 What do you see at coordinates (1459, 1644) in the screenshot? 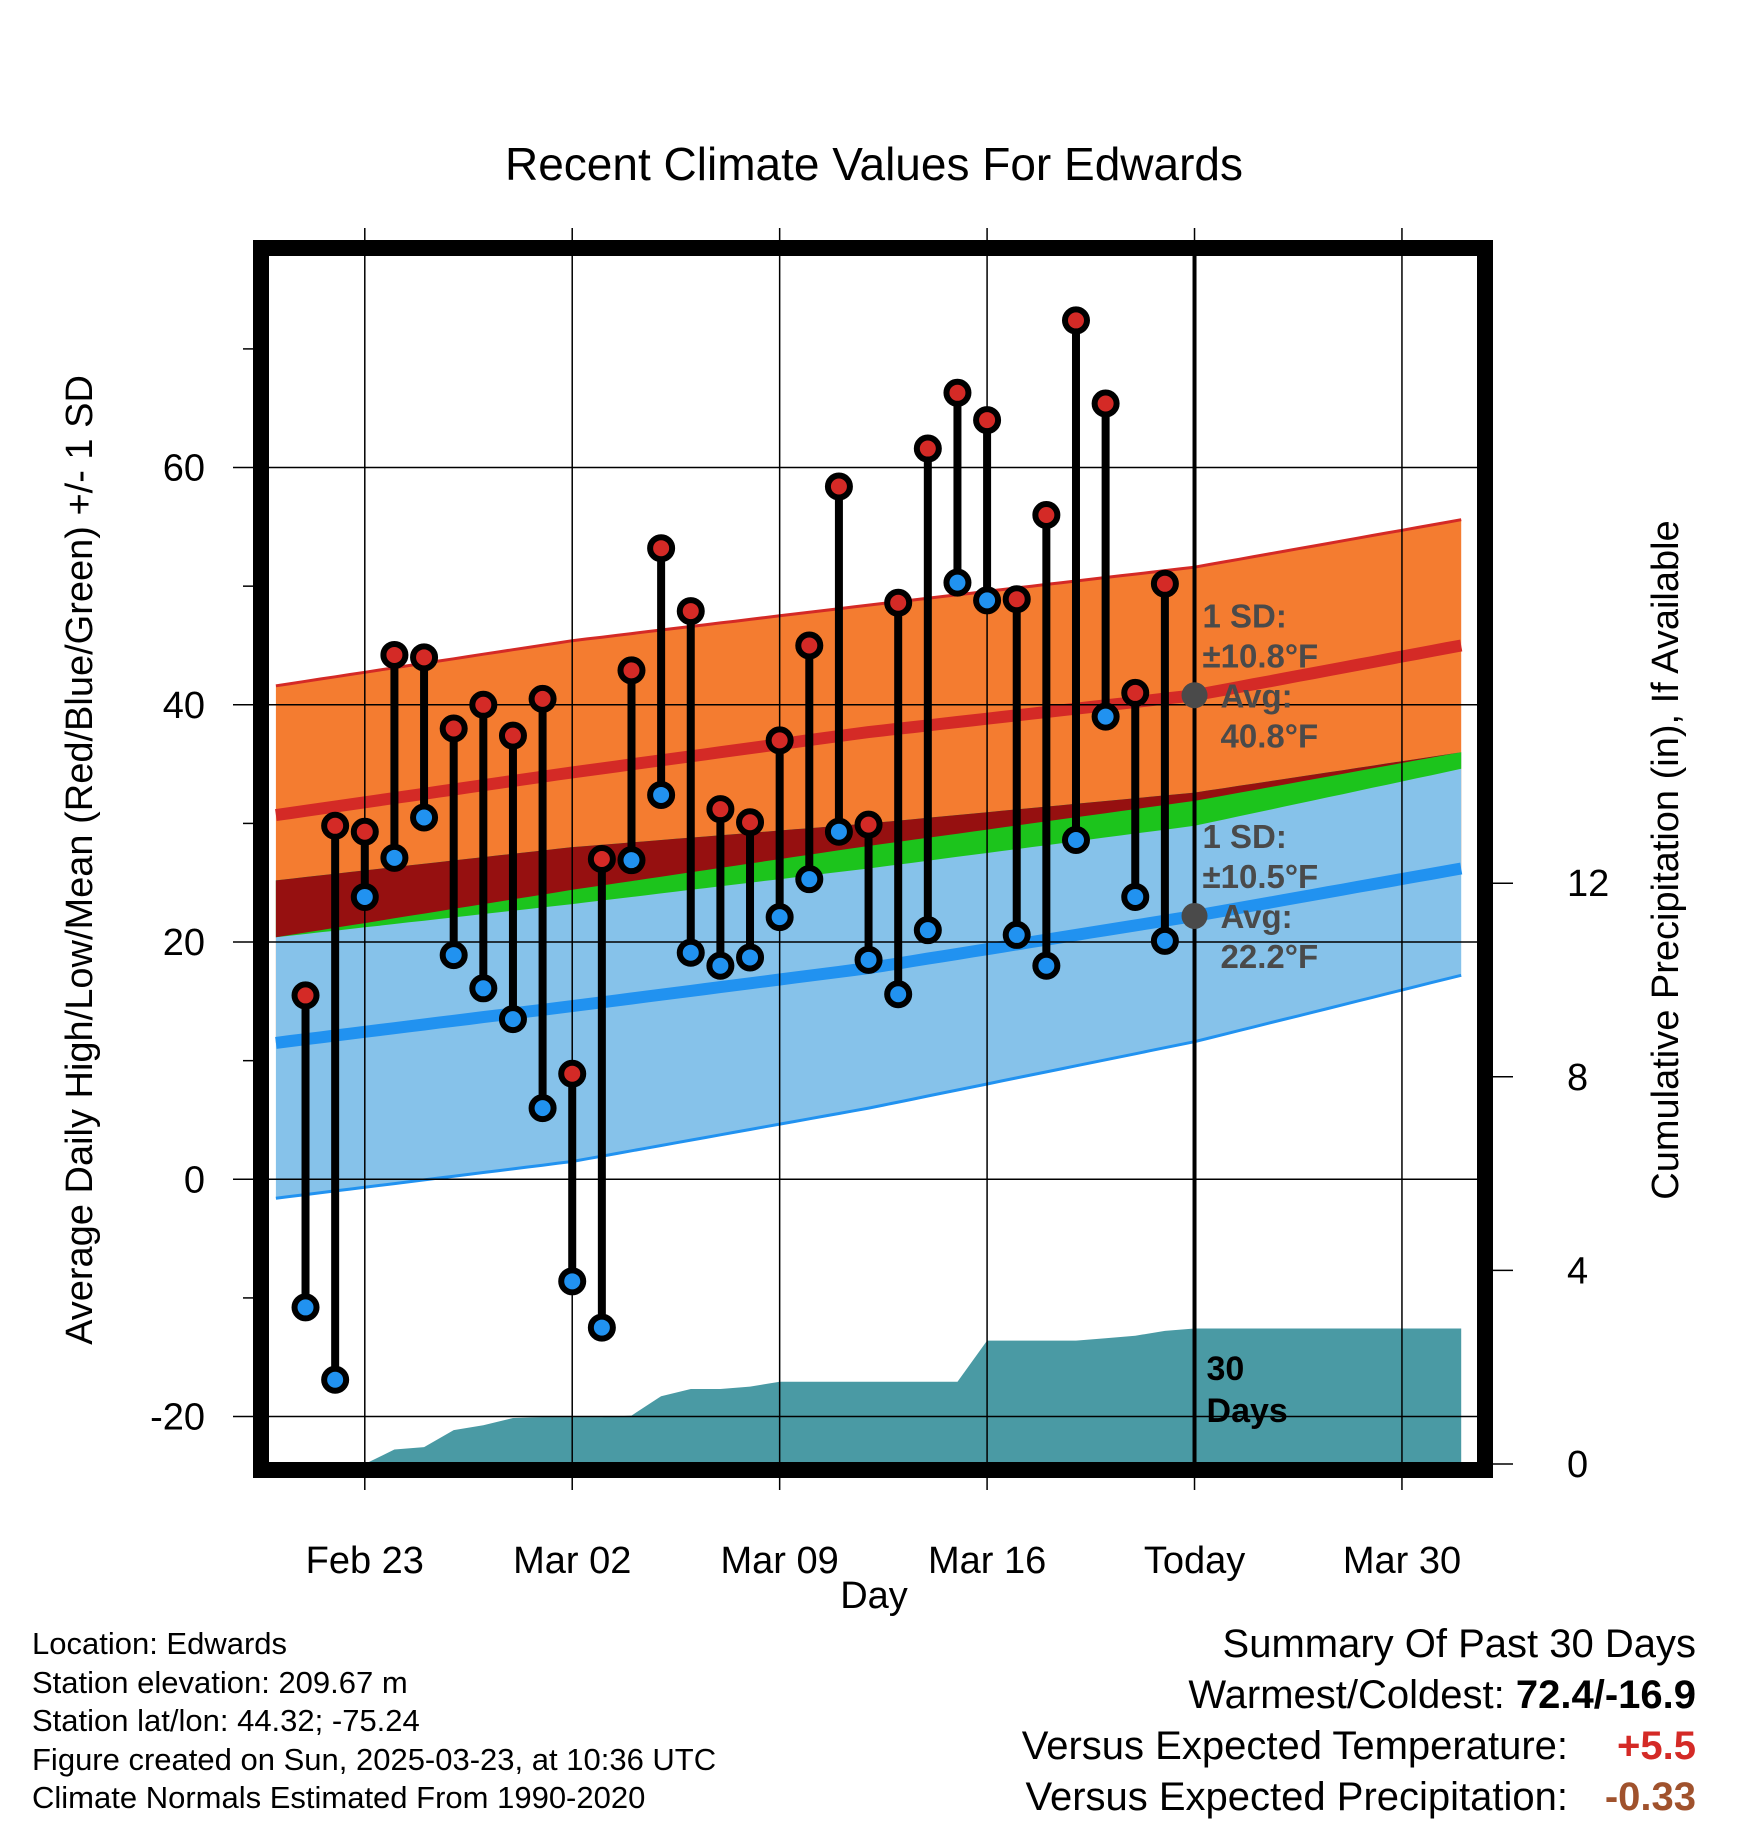
I see `summary-title: Summary Of Past 30 Days` at bounding box center [1459, 1644].